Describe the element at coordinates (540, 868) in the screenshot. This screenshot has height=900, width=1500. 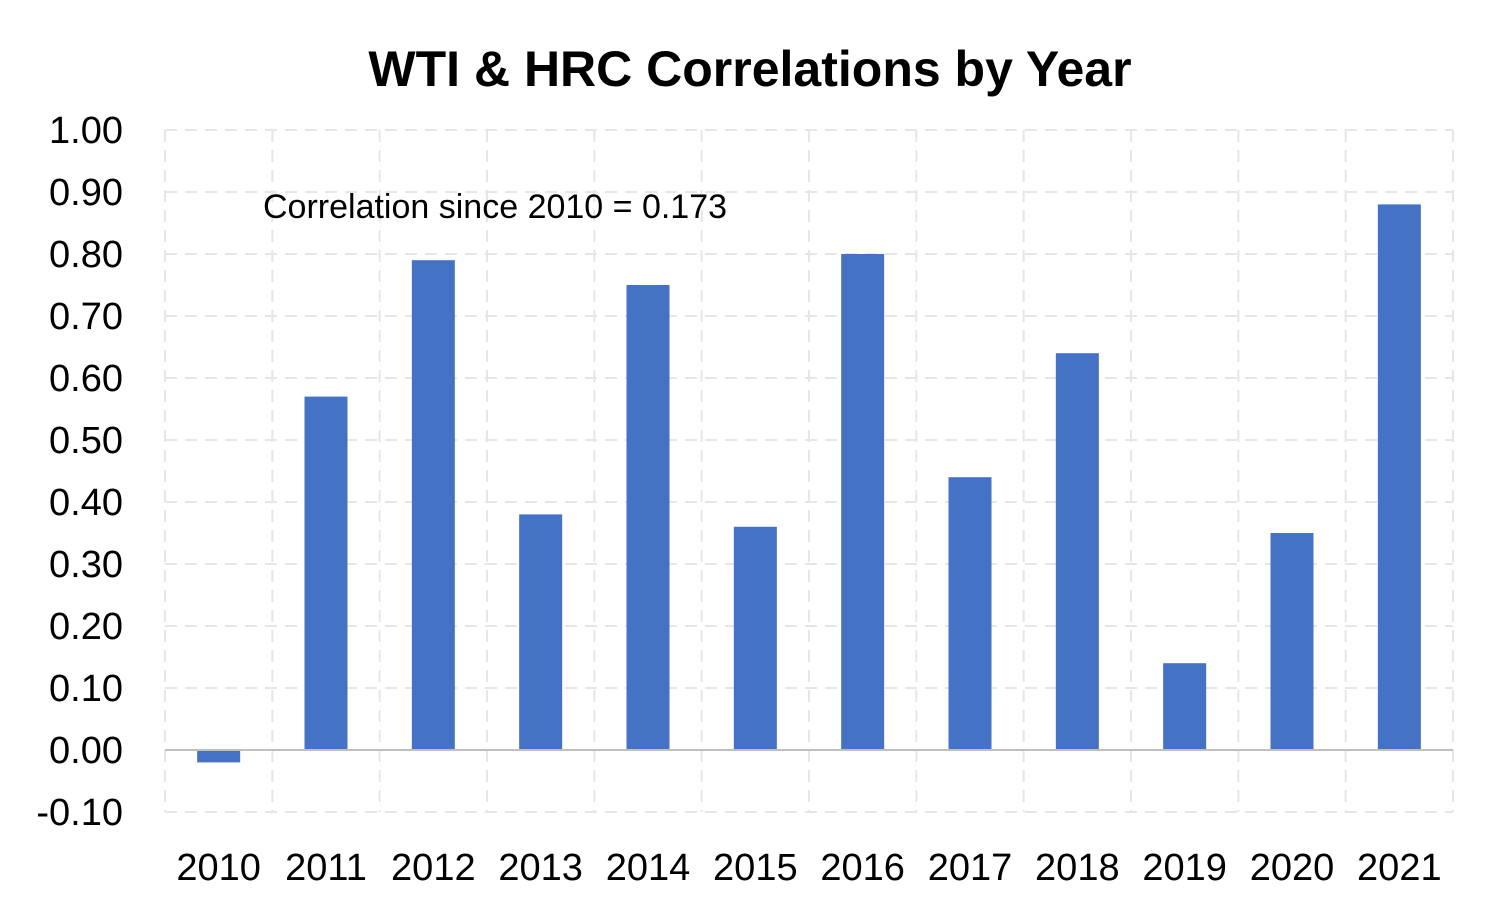
I see `x-tick-label: 2013` at that location.